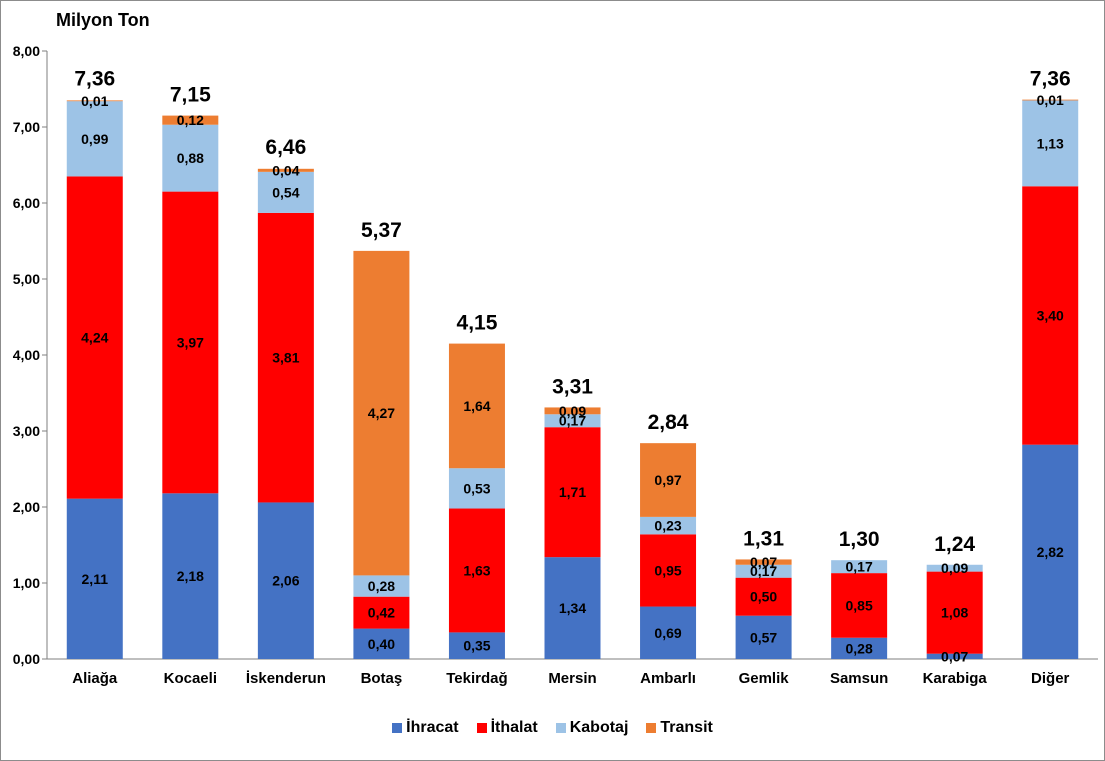 The image size is (1105, 761). What do you see at coordinates (381, 230) in the screenshot?
I see `total-label: 5,37` at bounding box center [381, 230].